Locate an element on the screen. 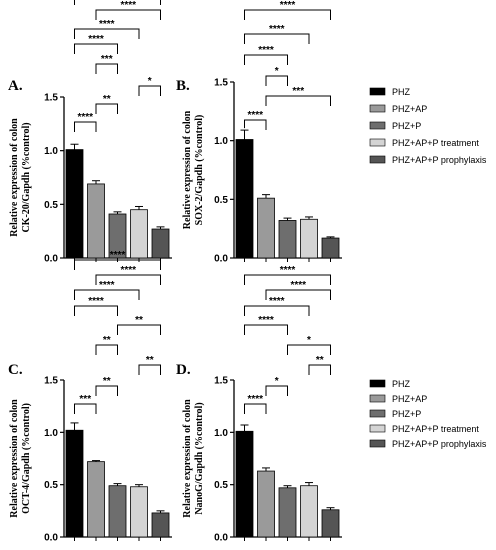  panel-letter: B. is located at coordinates (183, 86).